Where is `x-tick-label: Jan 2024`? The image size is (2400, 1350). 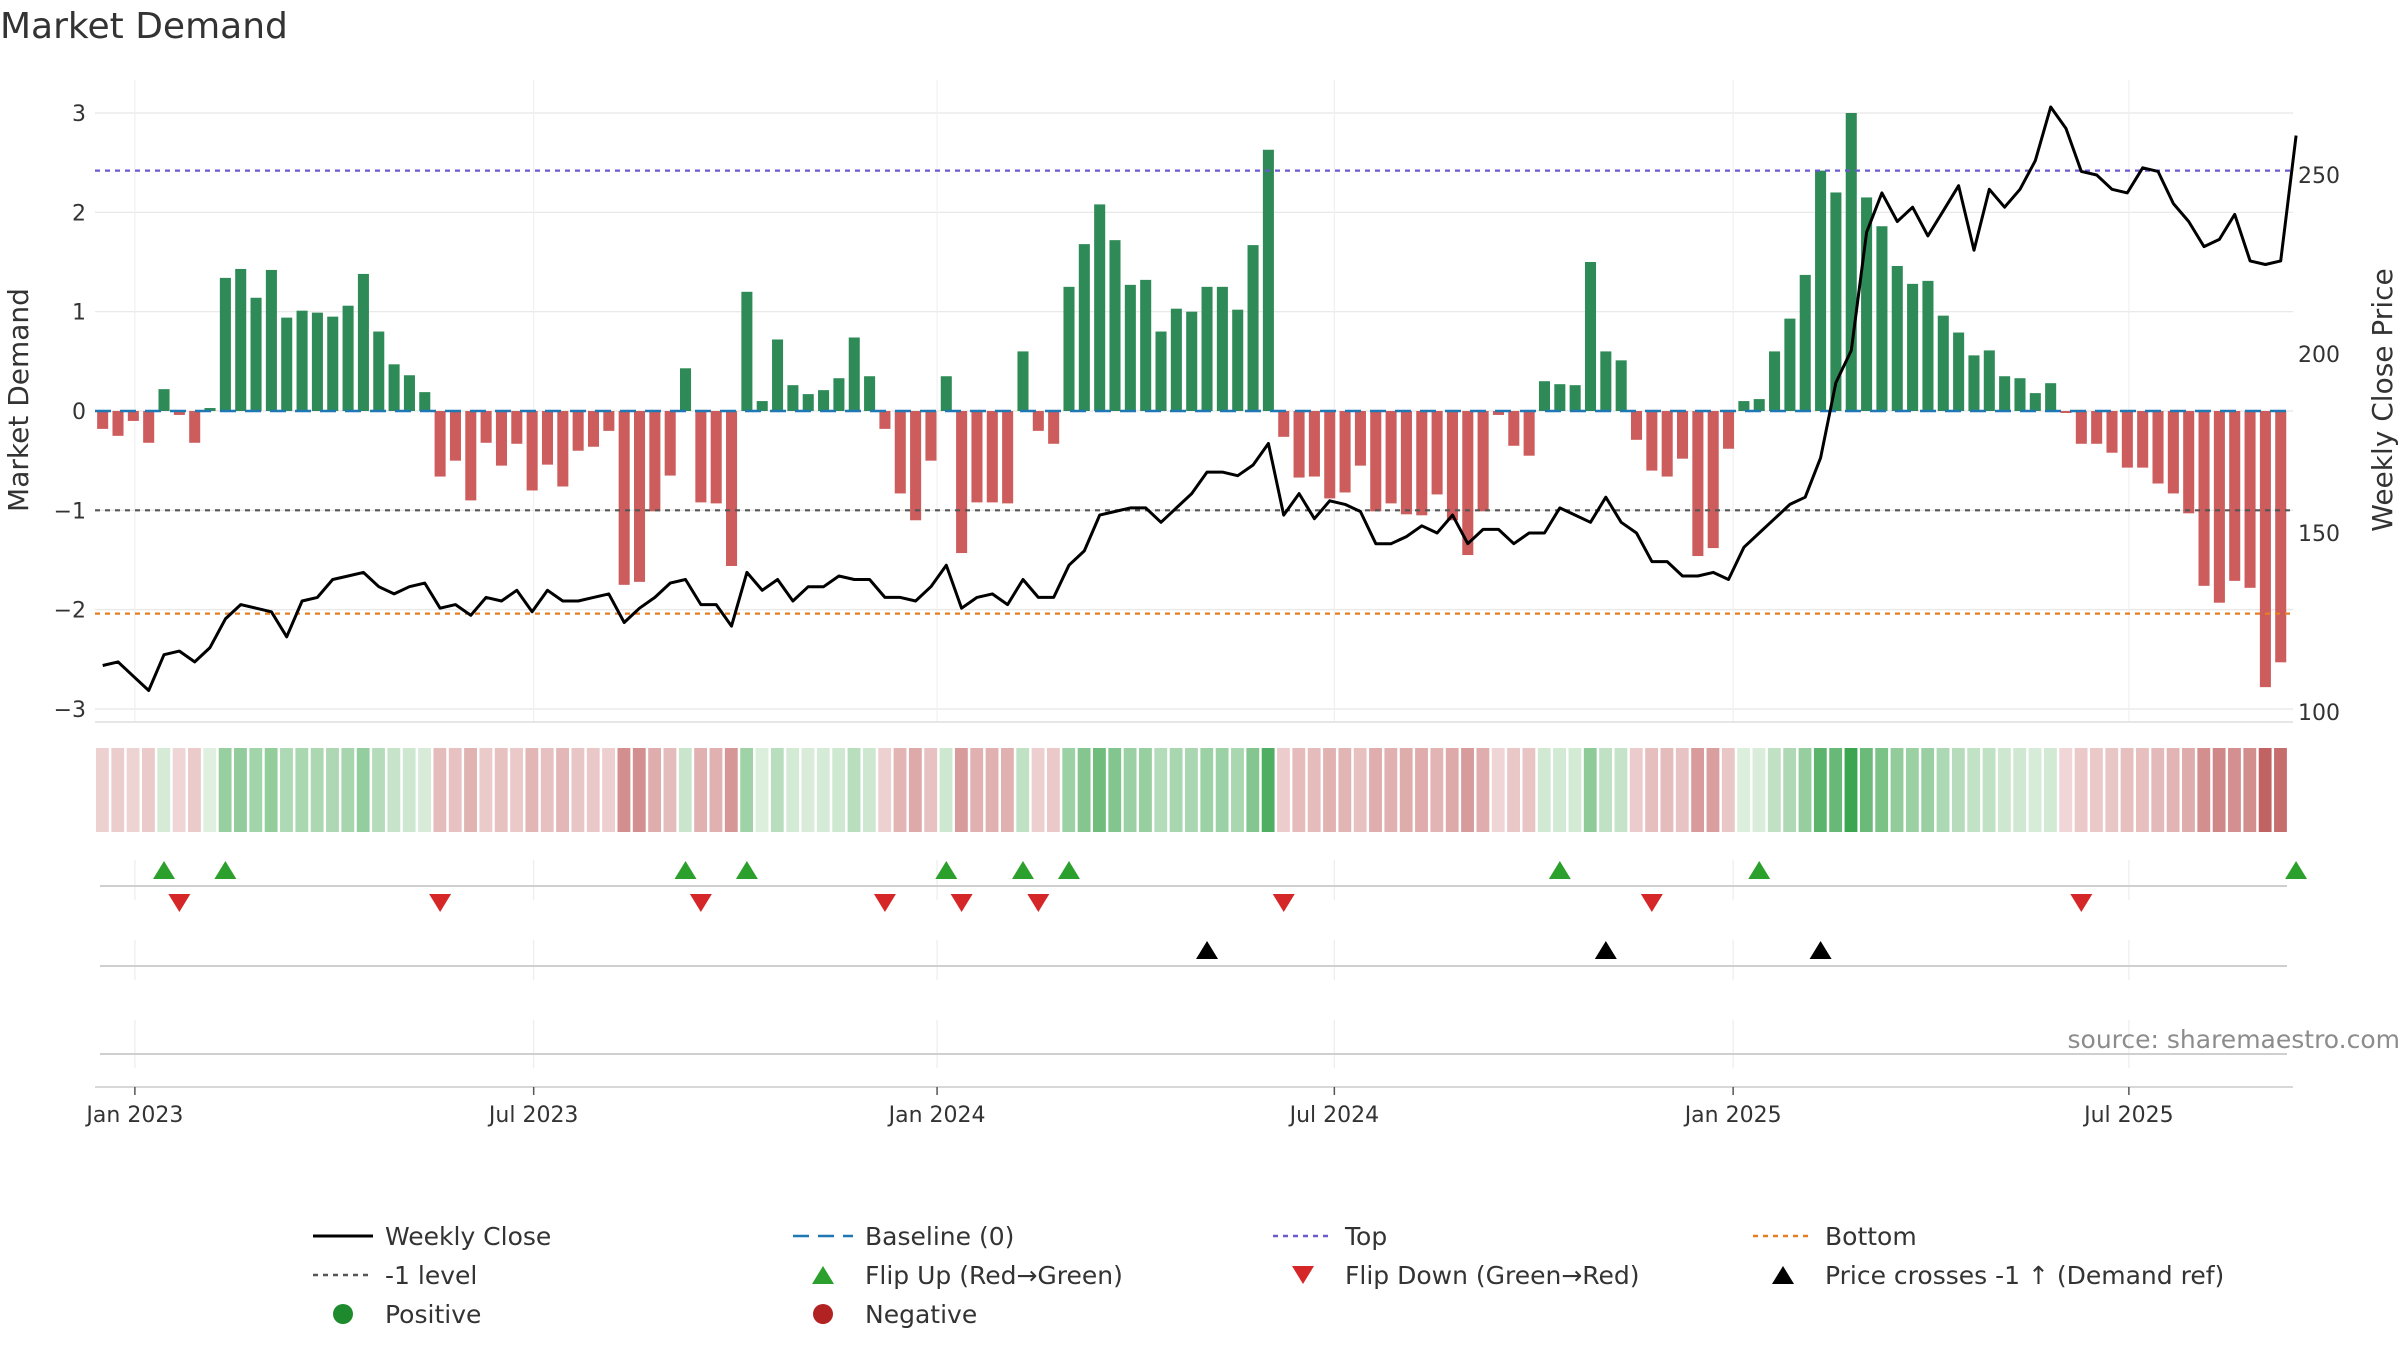
x-tick-label: Jan 2024 is located at coordinates (936, 1115).